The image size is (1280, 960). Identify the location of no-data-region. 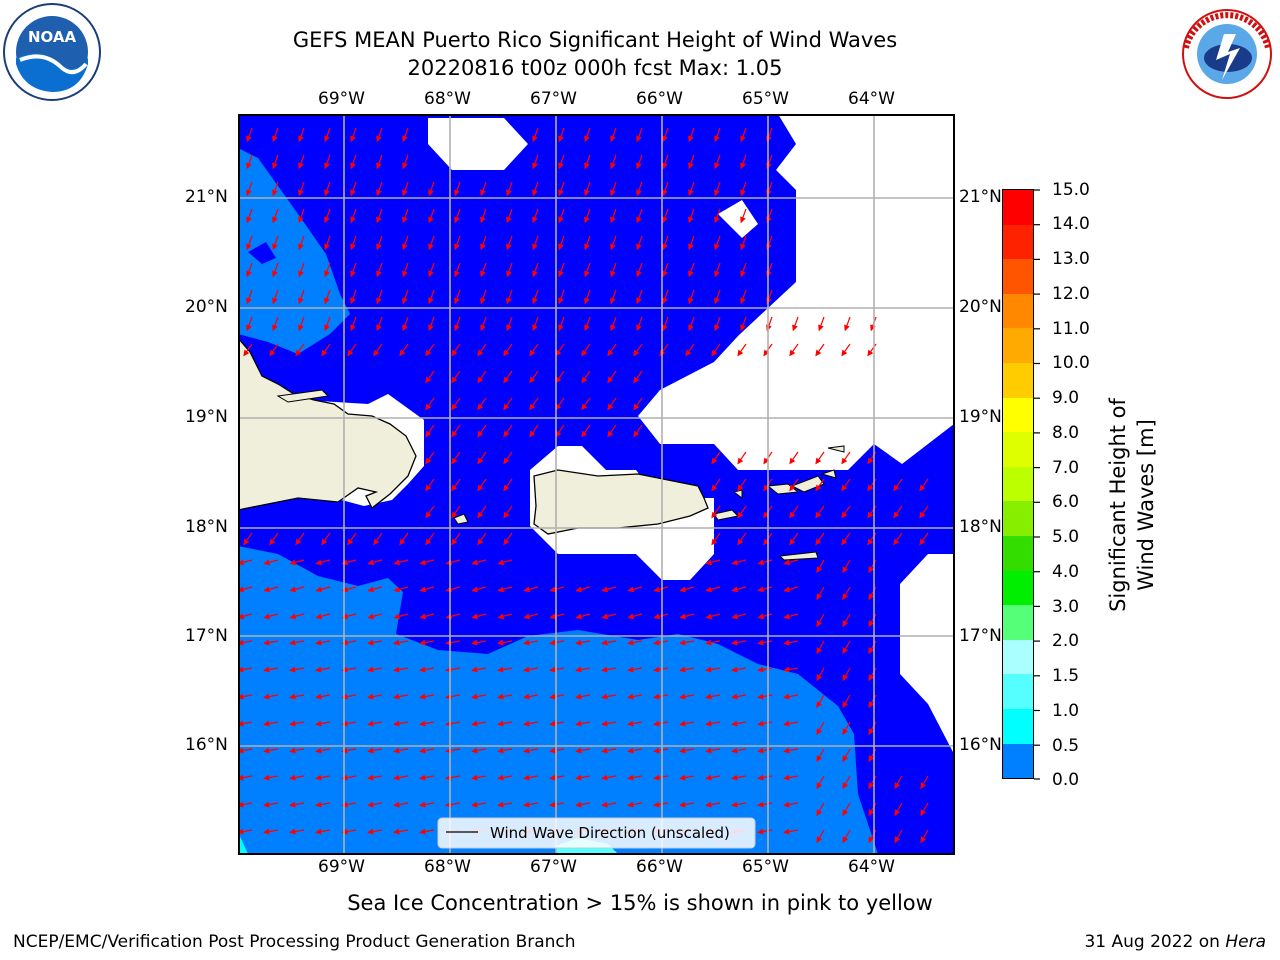
(927, 654).